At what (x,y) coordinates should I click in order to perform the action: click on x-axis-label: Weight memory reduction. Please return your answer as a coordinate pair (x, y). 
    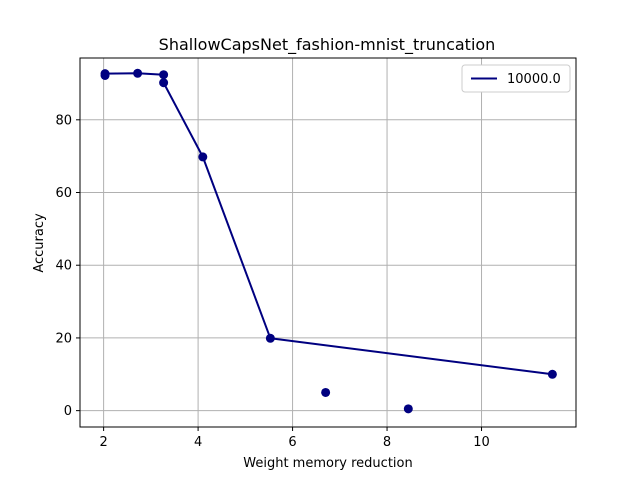
    Looking at the image, I should click on (327, 463).